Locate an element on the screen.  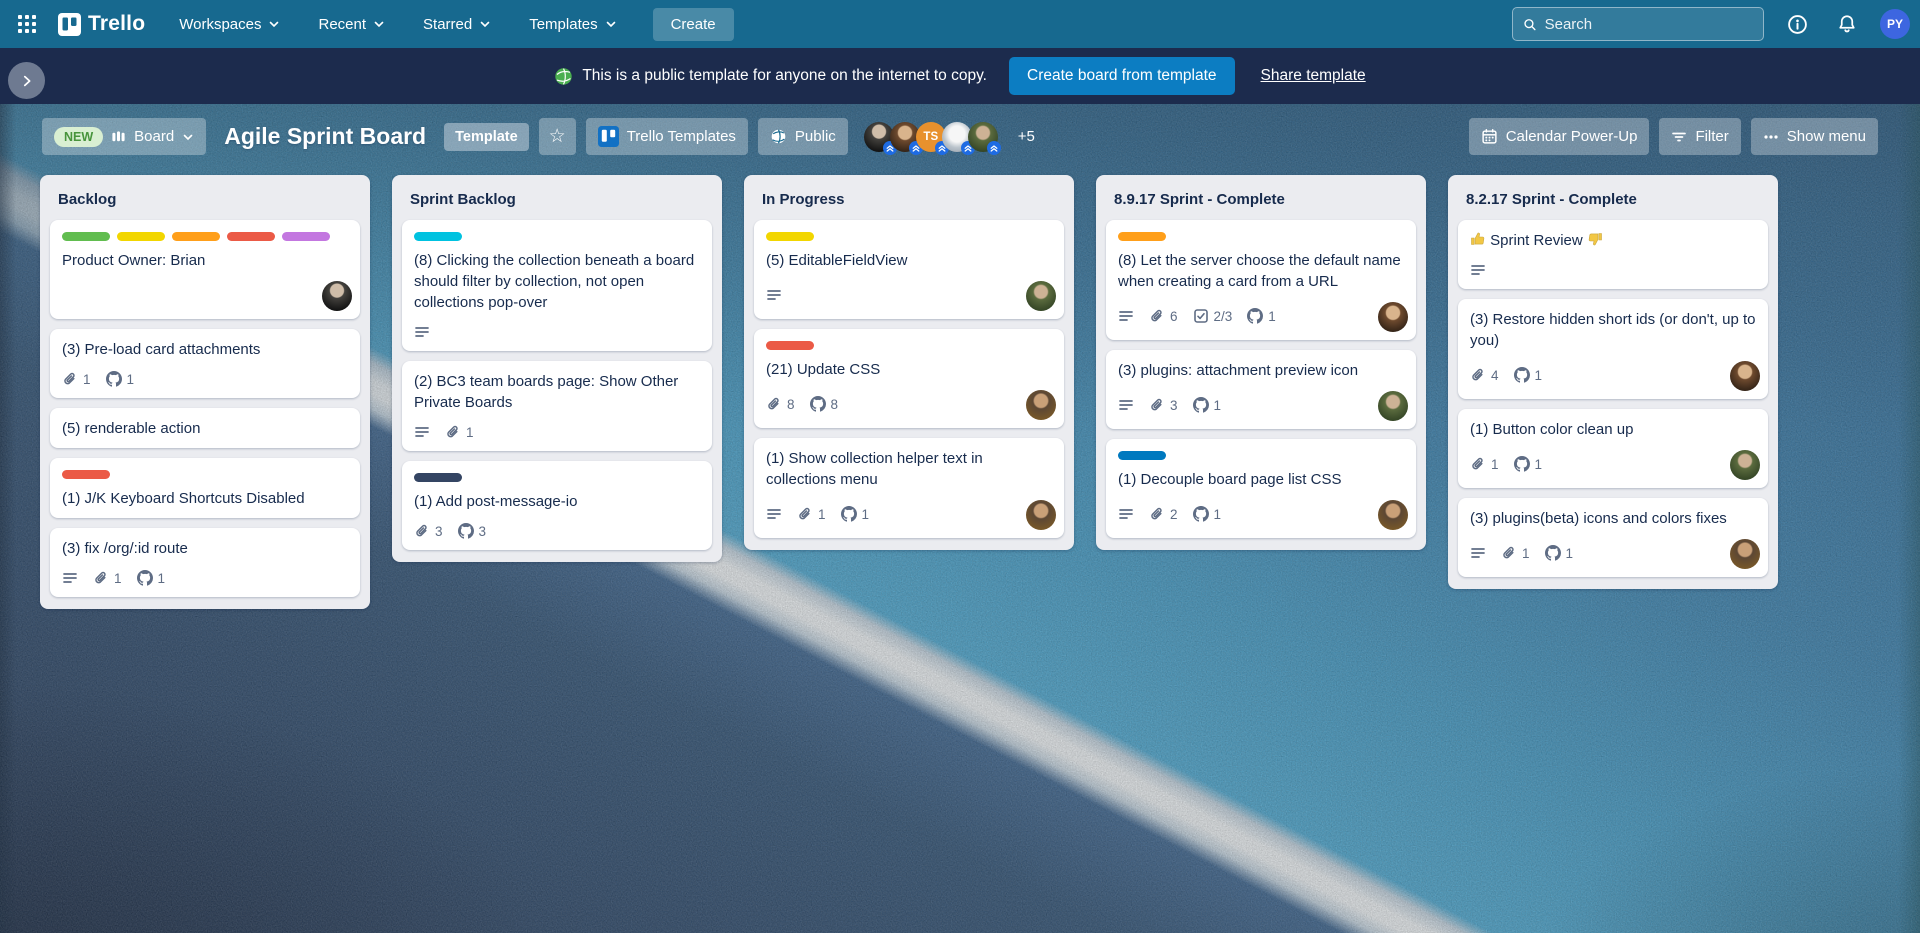
members-overflow-count: +5 is located at coordinates (1026, 136).